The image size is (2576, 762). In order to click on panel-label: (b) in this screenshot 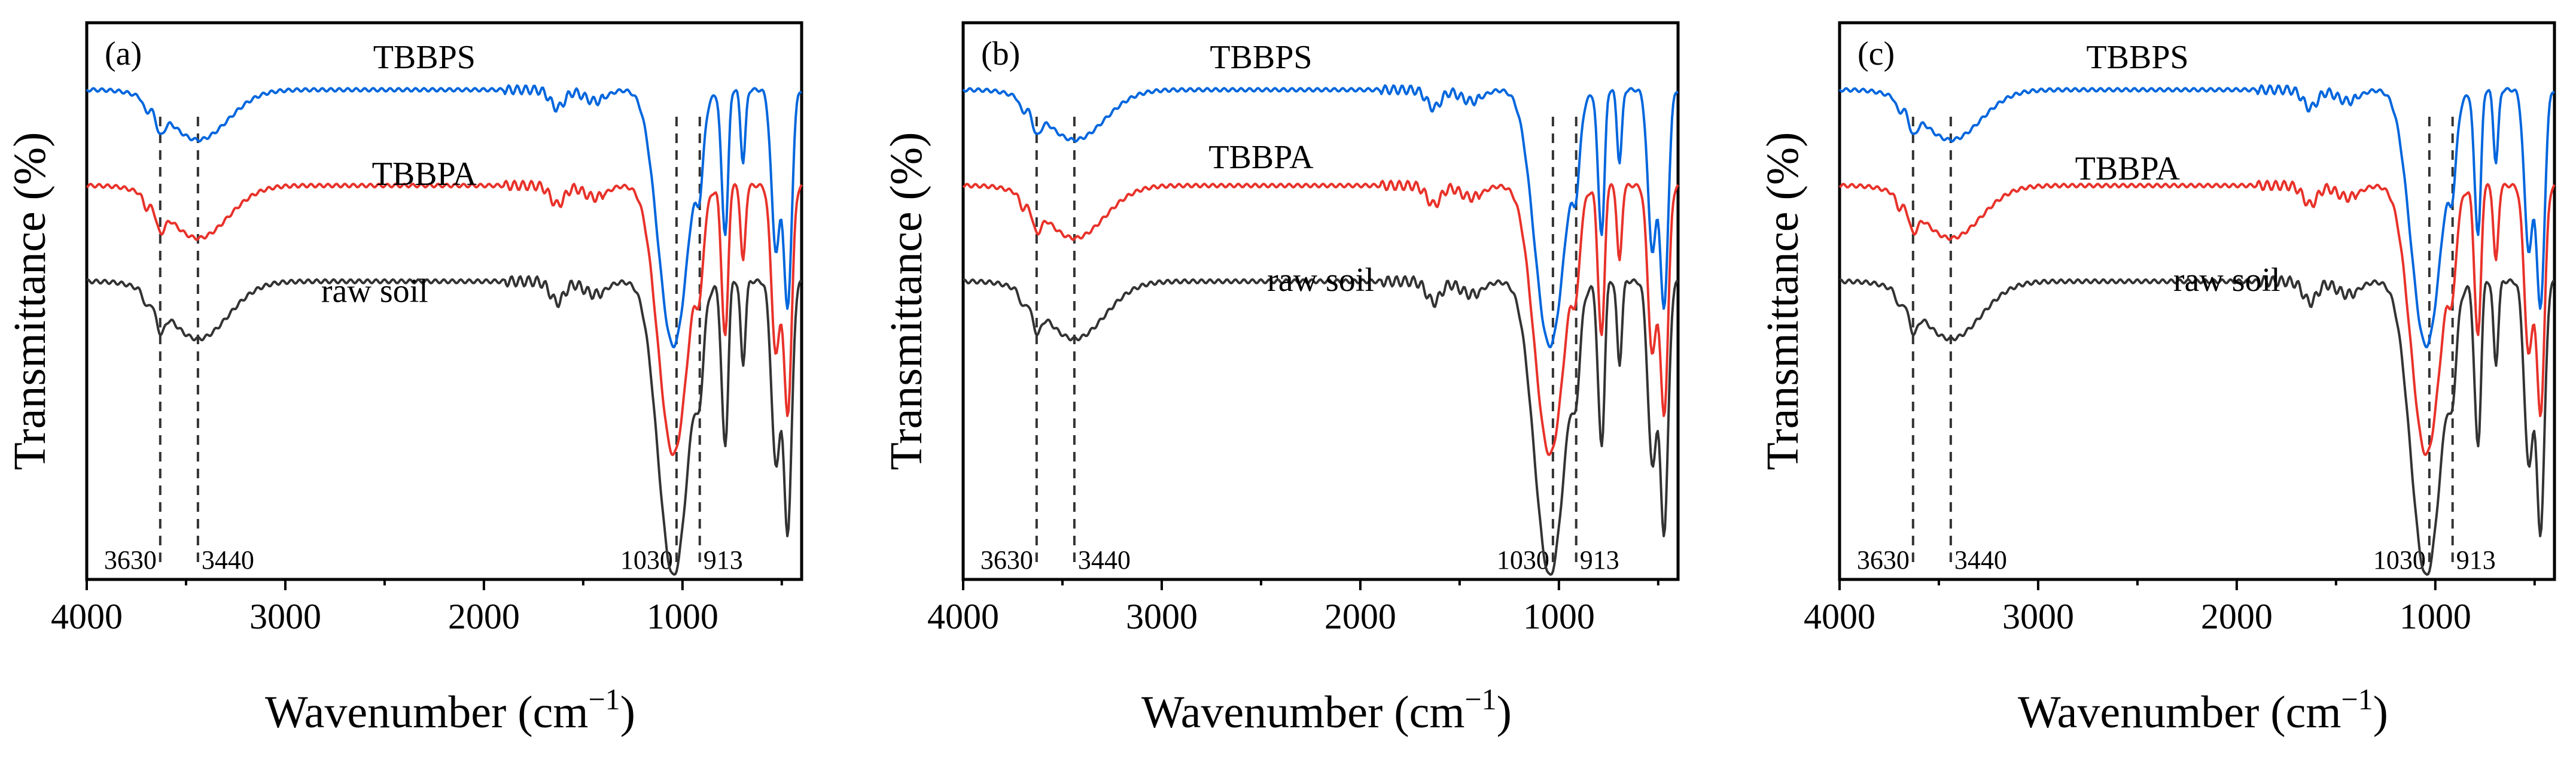, I will do `click(1000, 53)`.